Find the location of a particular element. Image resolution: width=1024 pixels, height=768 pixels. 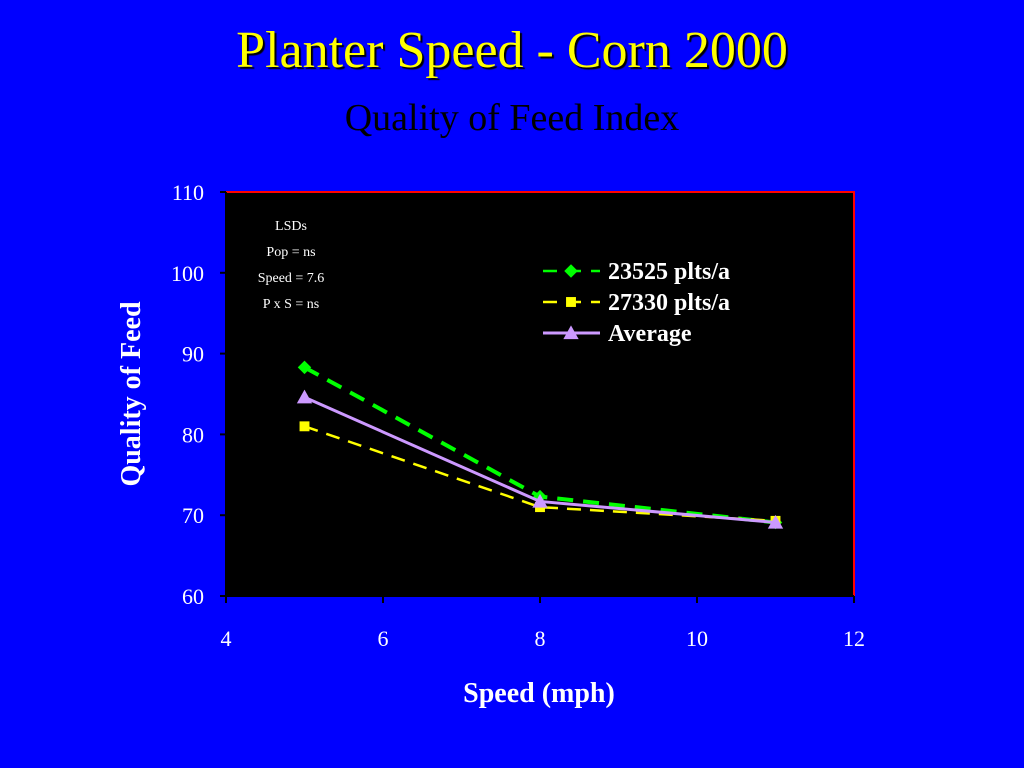

y-tick-label: 110 is located at coordinates (188, 192).